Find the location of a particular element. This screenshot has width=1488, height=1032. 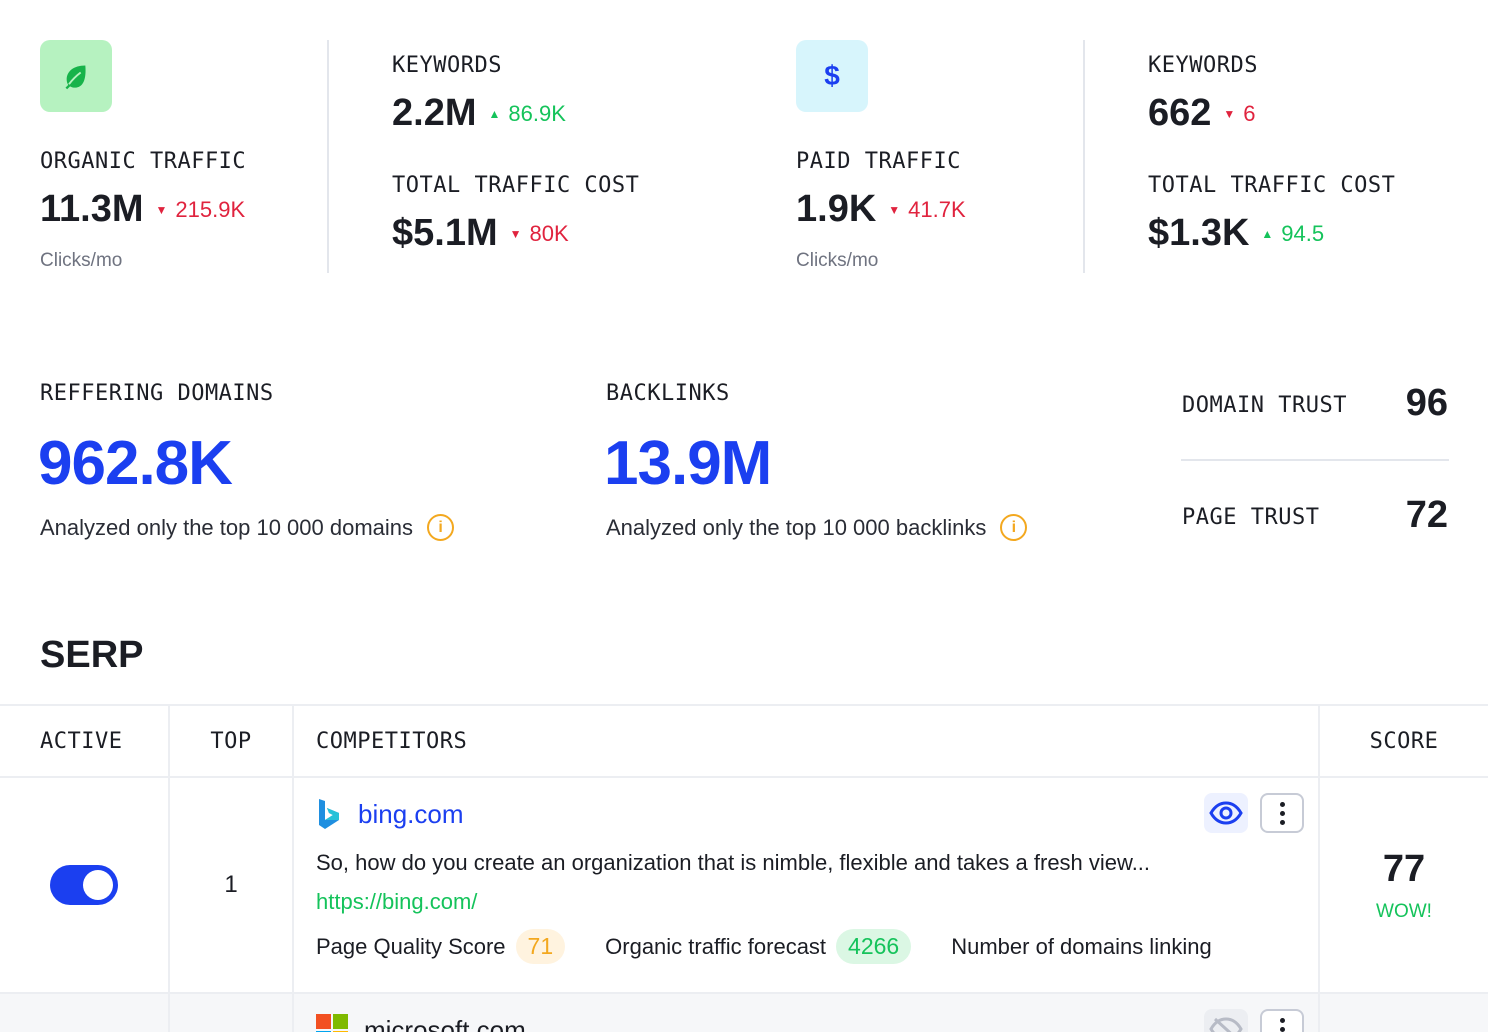

linking-domains-label: Number of domains linking is located at coordinates (1081, 946).